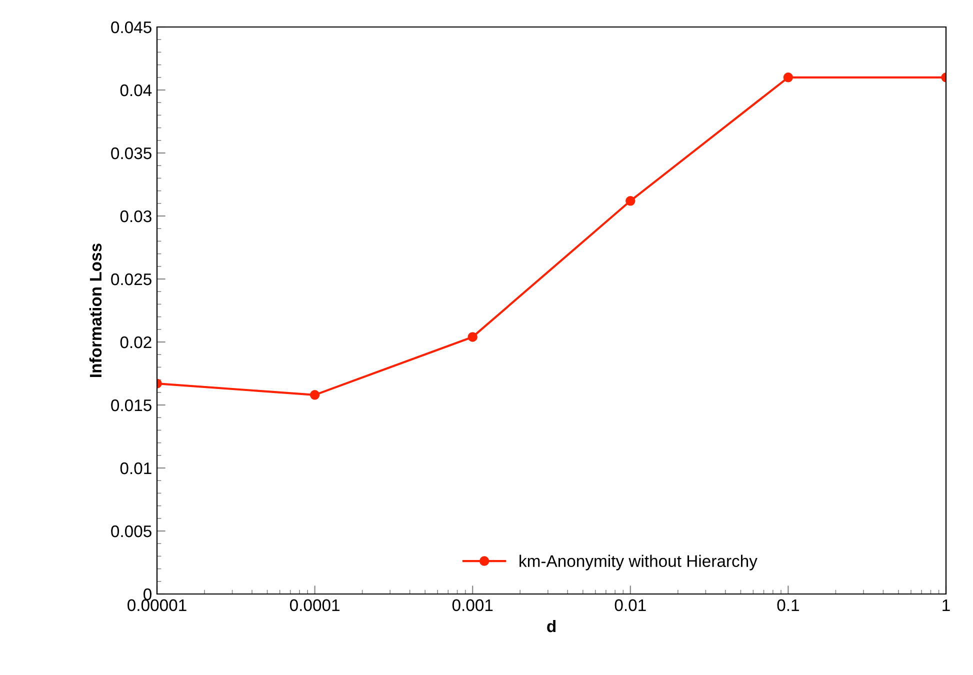  I want to click on x-axis-title: d, so click(551, 626).